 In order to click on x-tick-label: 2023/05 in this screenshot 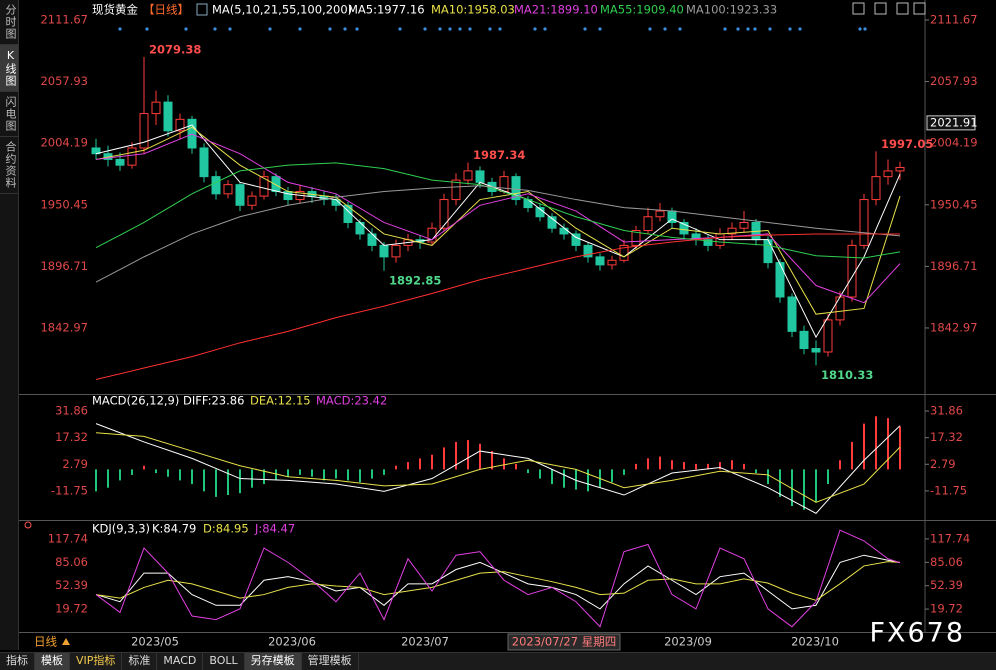, I will do `click(155, 642)`.